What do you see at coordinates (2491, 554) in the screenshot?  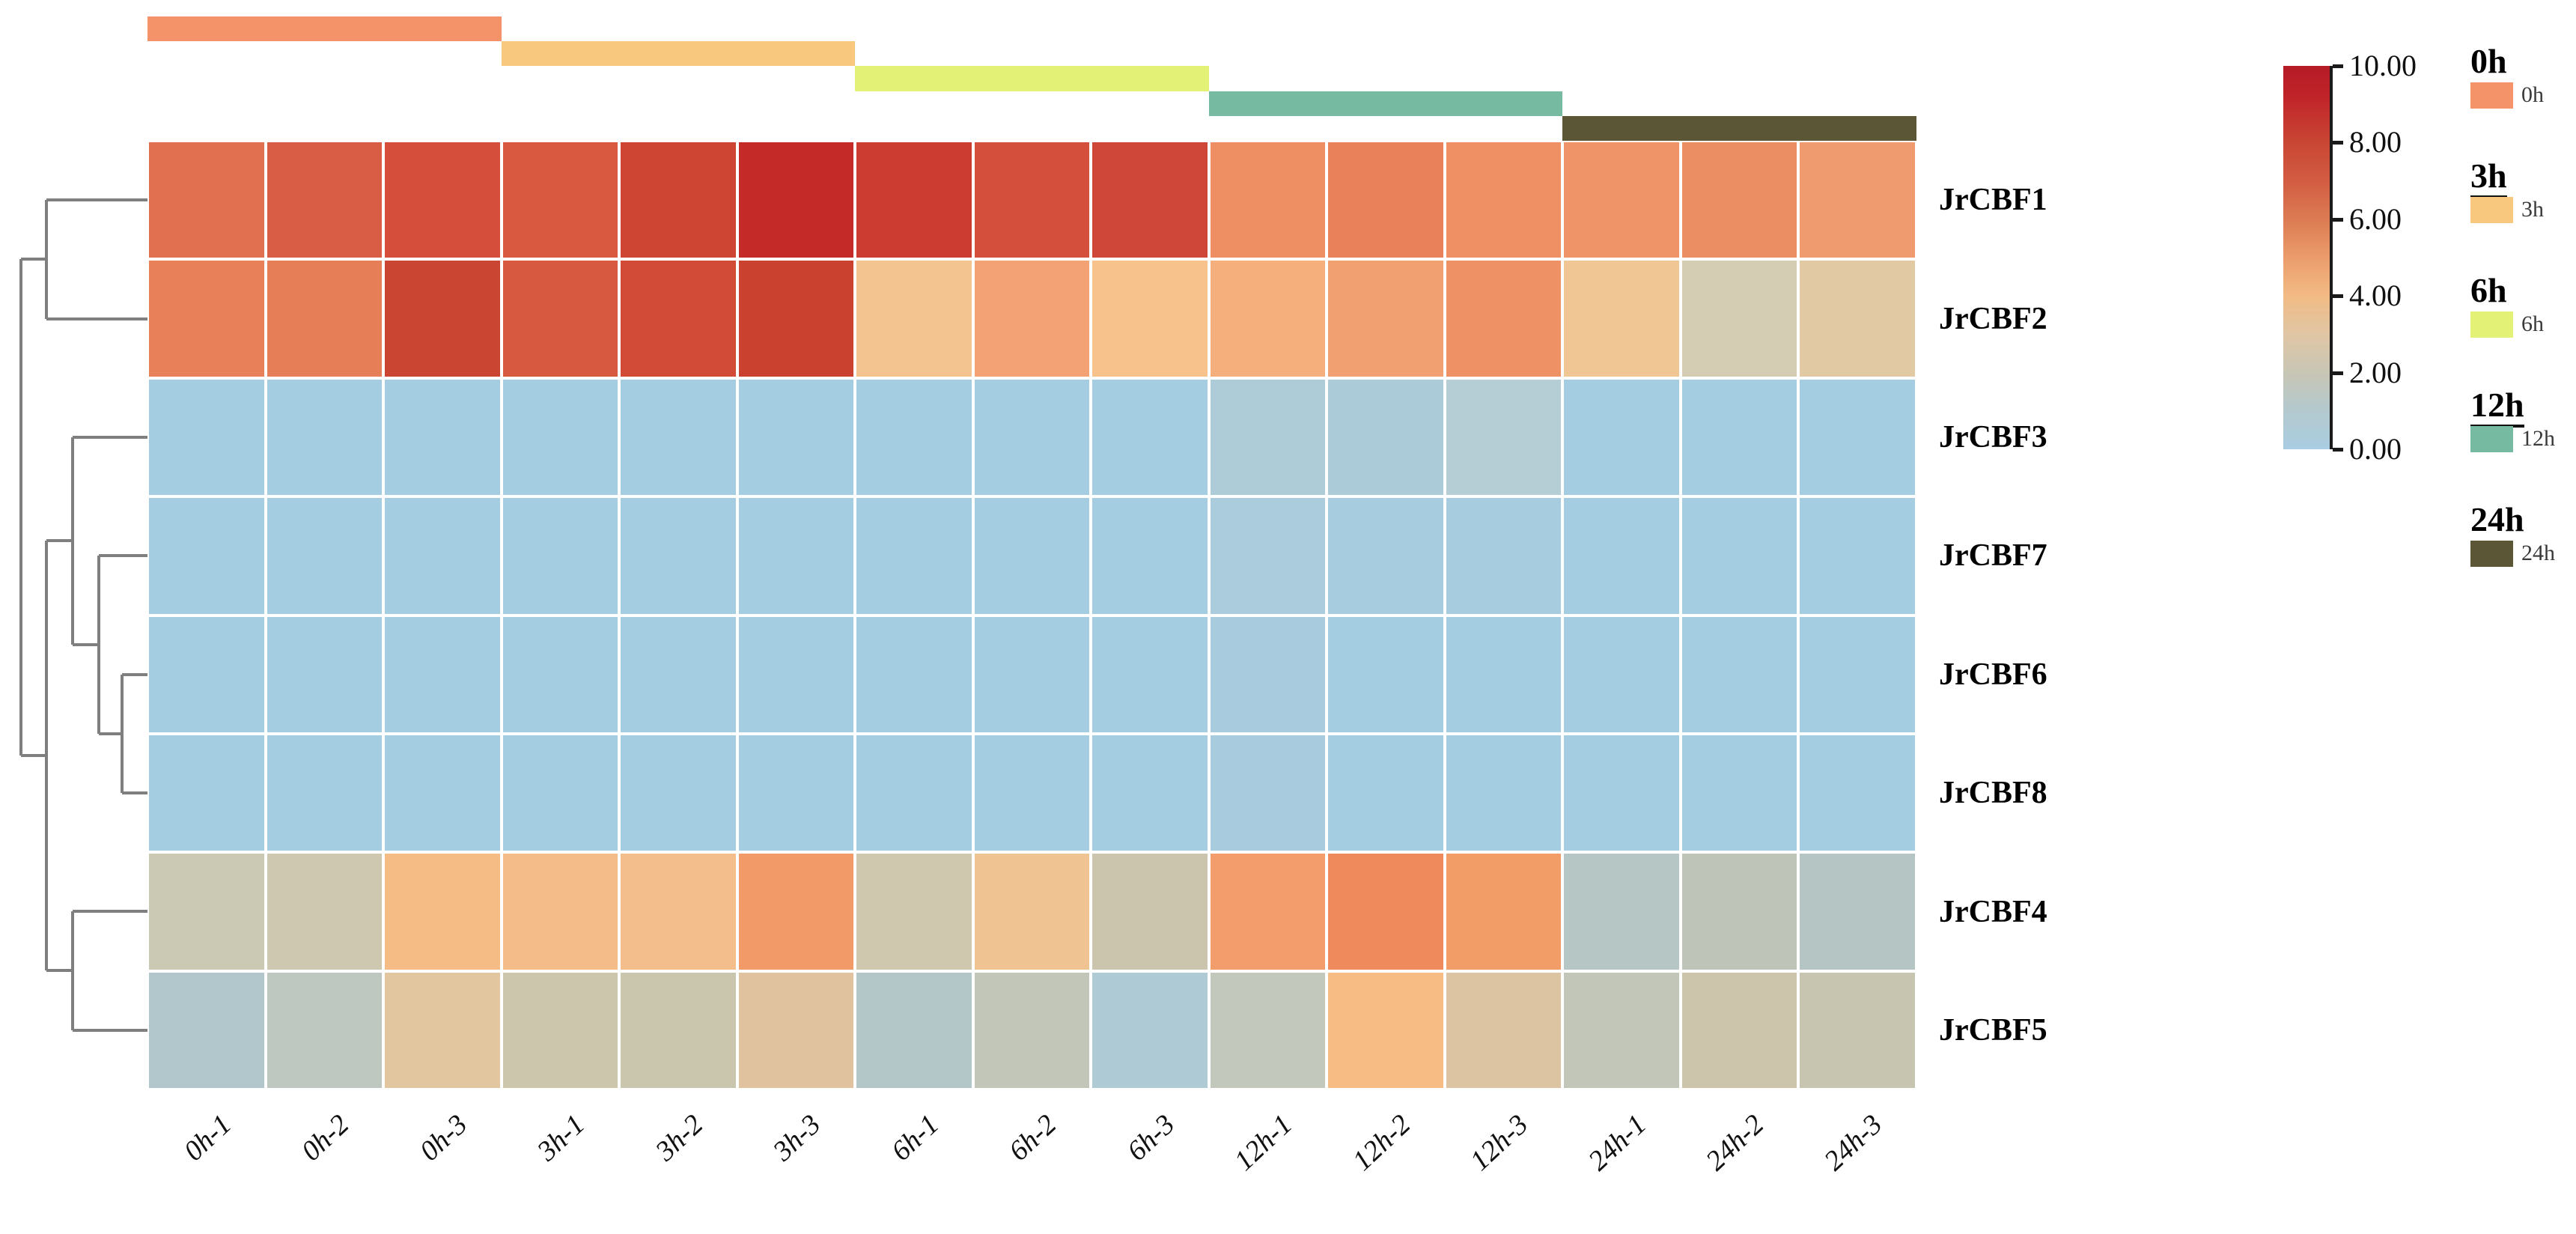 I see `legend-swatch-24h` at bounding box center [2491, 554].